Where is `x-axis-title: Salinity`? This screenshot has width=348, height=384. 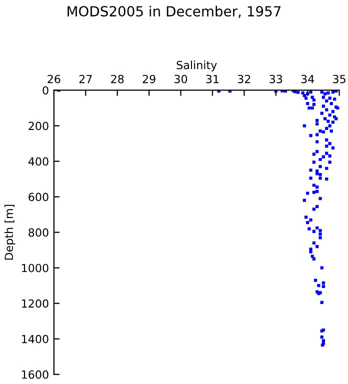
x-axis-title: Salinity is located at coordinates (196, 66).